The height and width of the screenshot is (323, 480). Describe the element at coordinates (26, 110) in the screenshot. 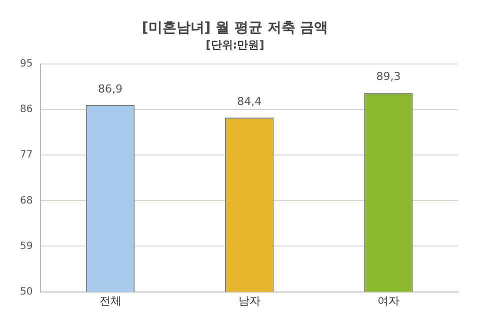

I see `y-tick-label: 86` at that location.